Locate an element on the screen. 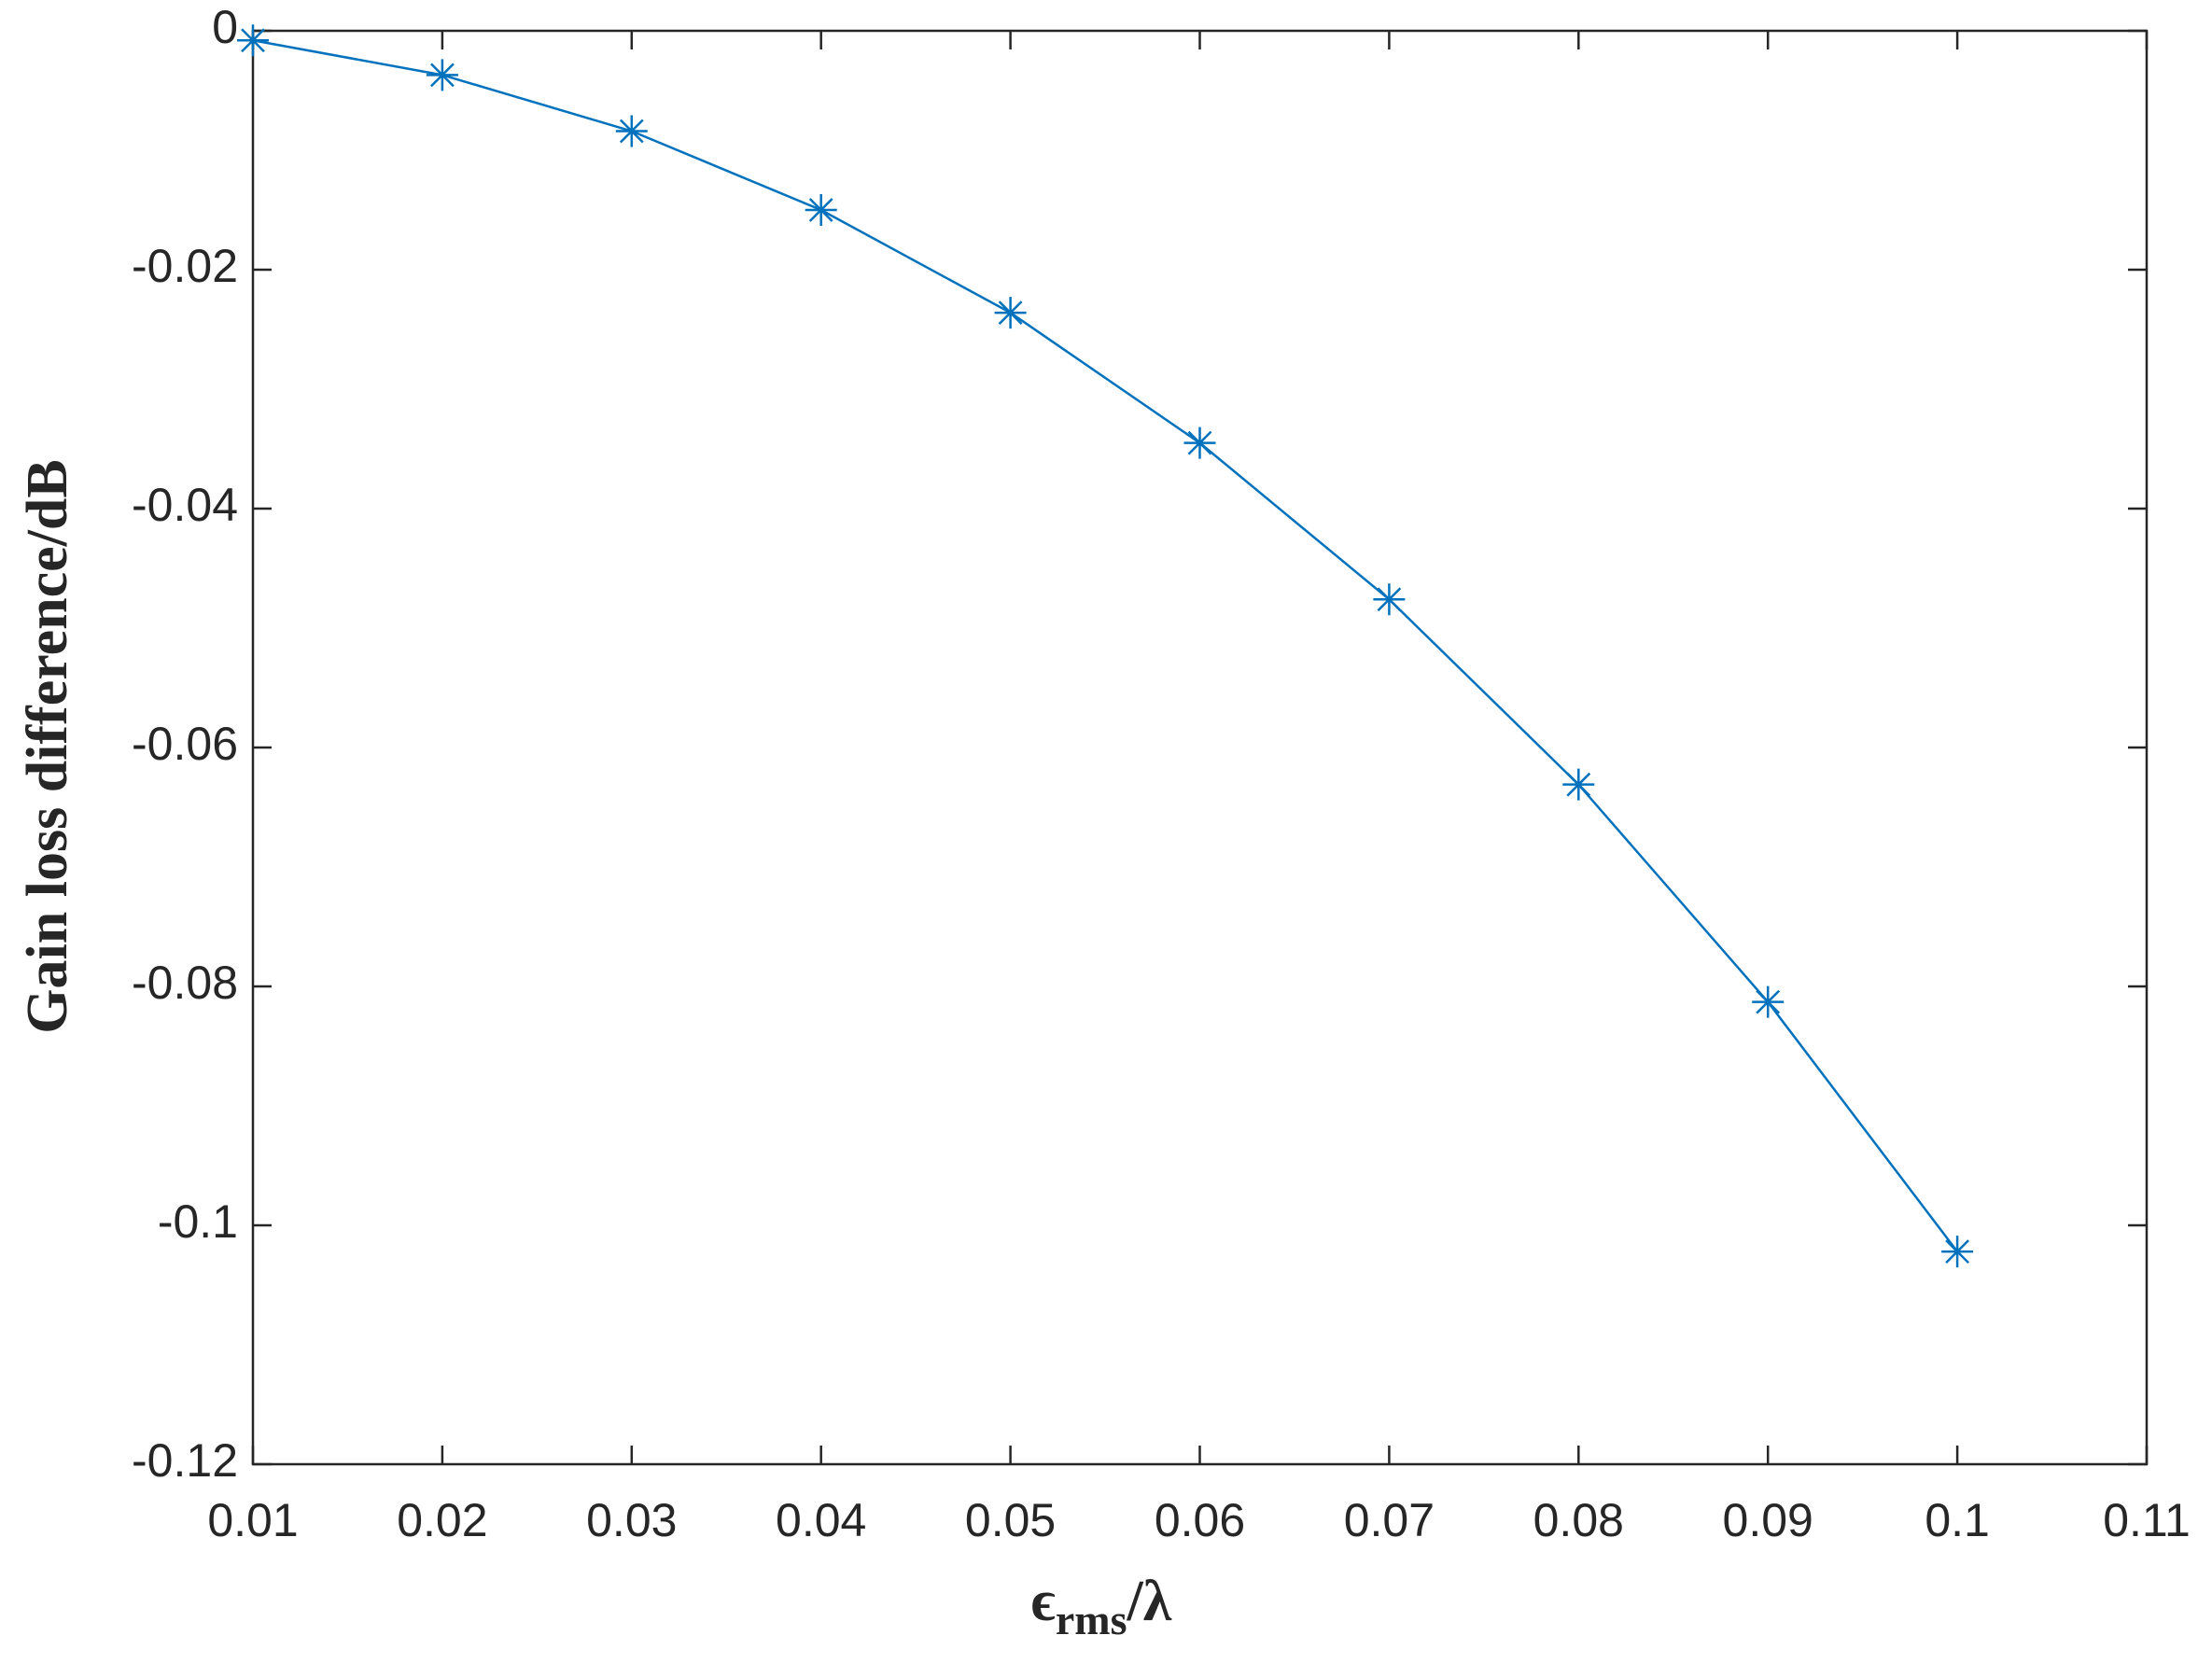 This screenshot has height=1677, width=2212. y-tick-label: -0.04 is located at coordinates (185, 505).